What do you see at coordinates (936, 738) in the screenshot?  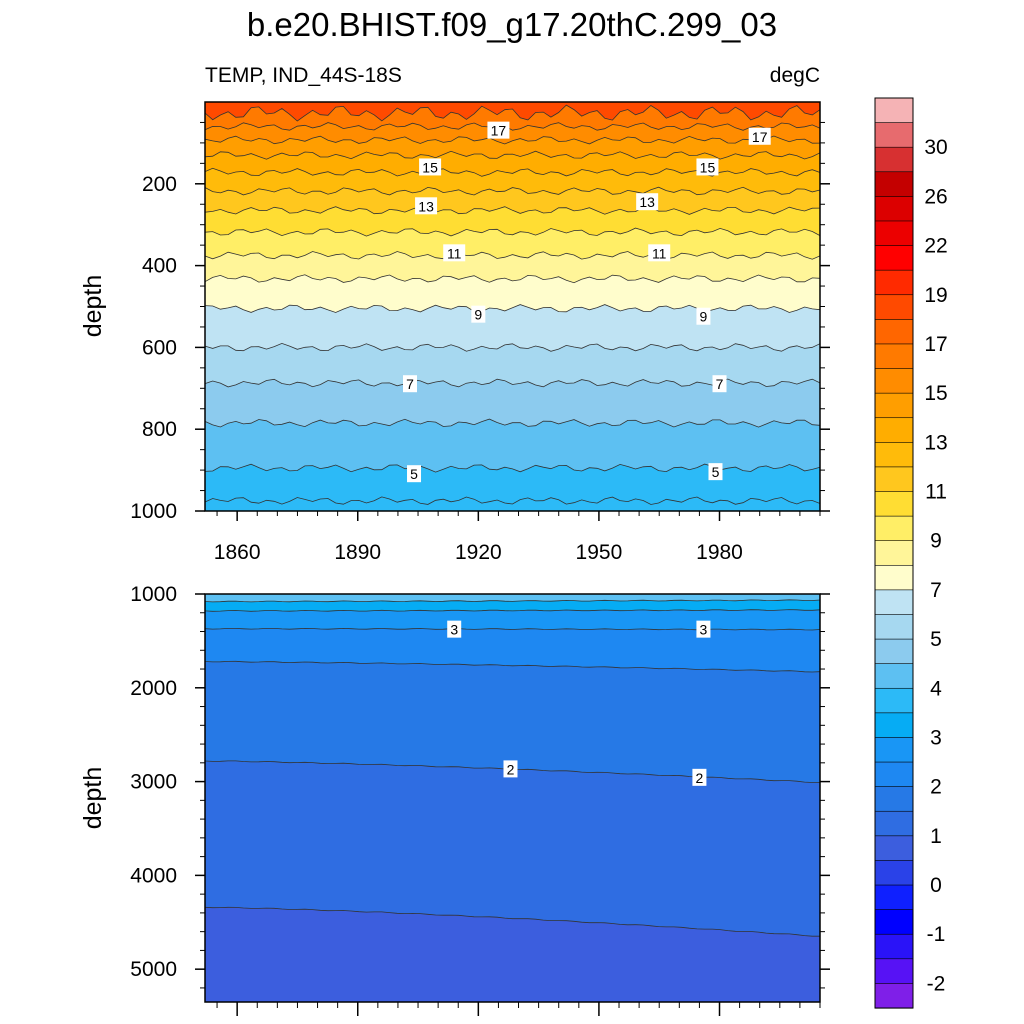 I see `colorbar-label: 3` at bounding box center [936, 738].